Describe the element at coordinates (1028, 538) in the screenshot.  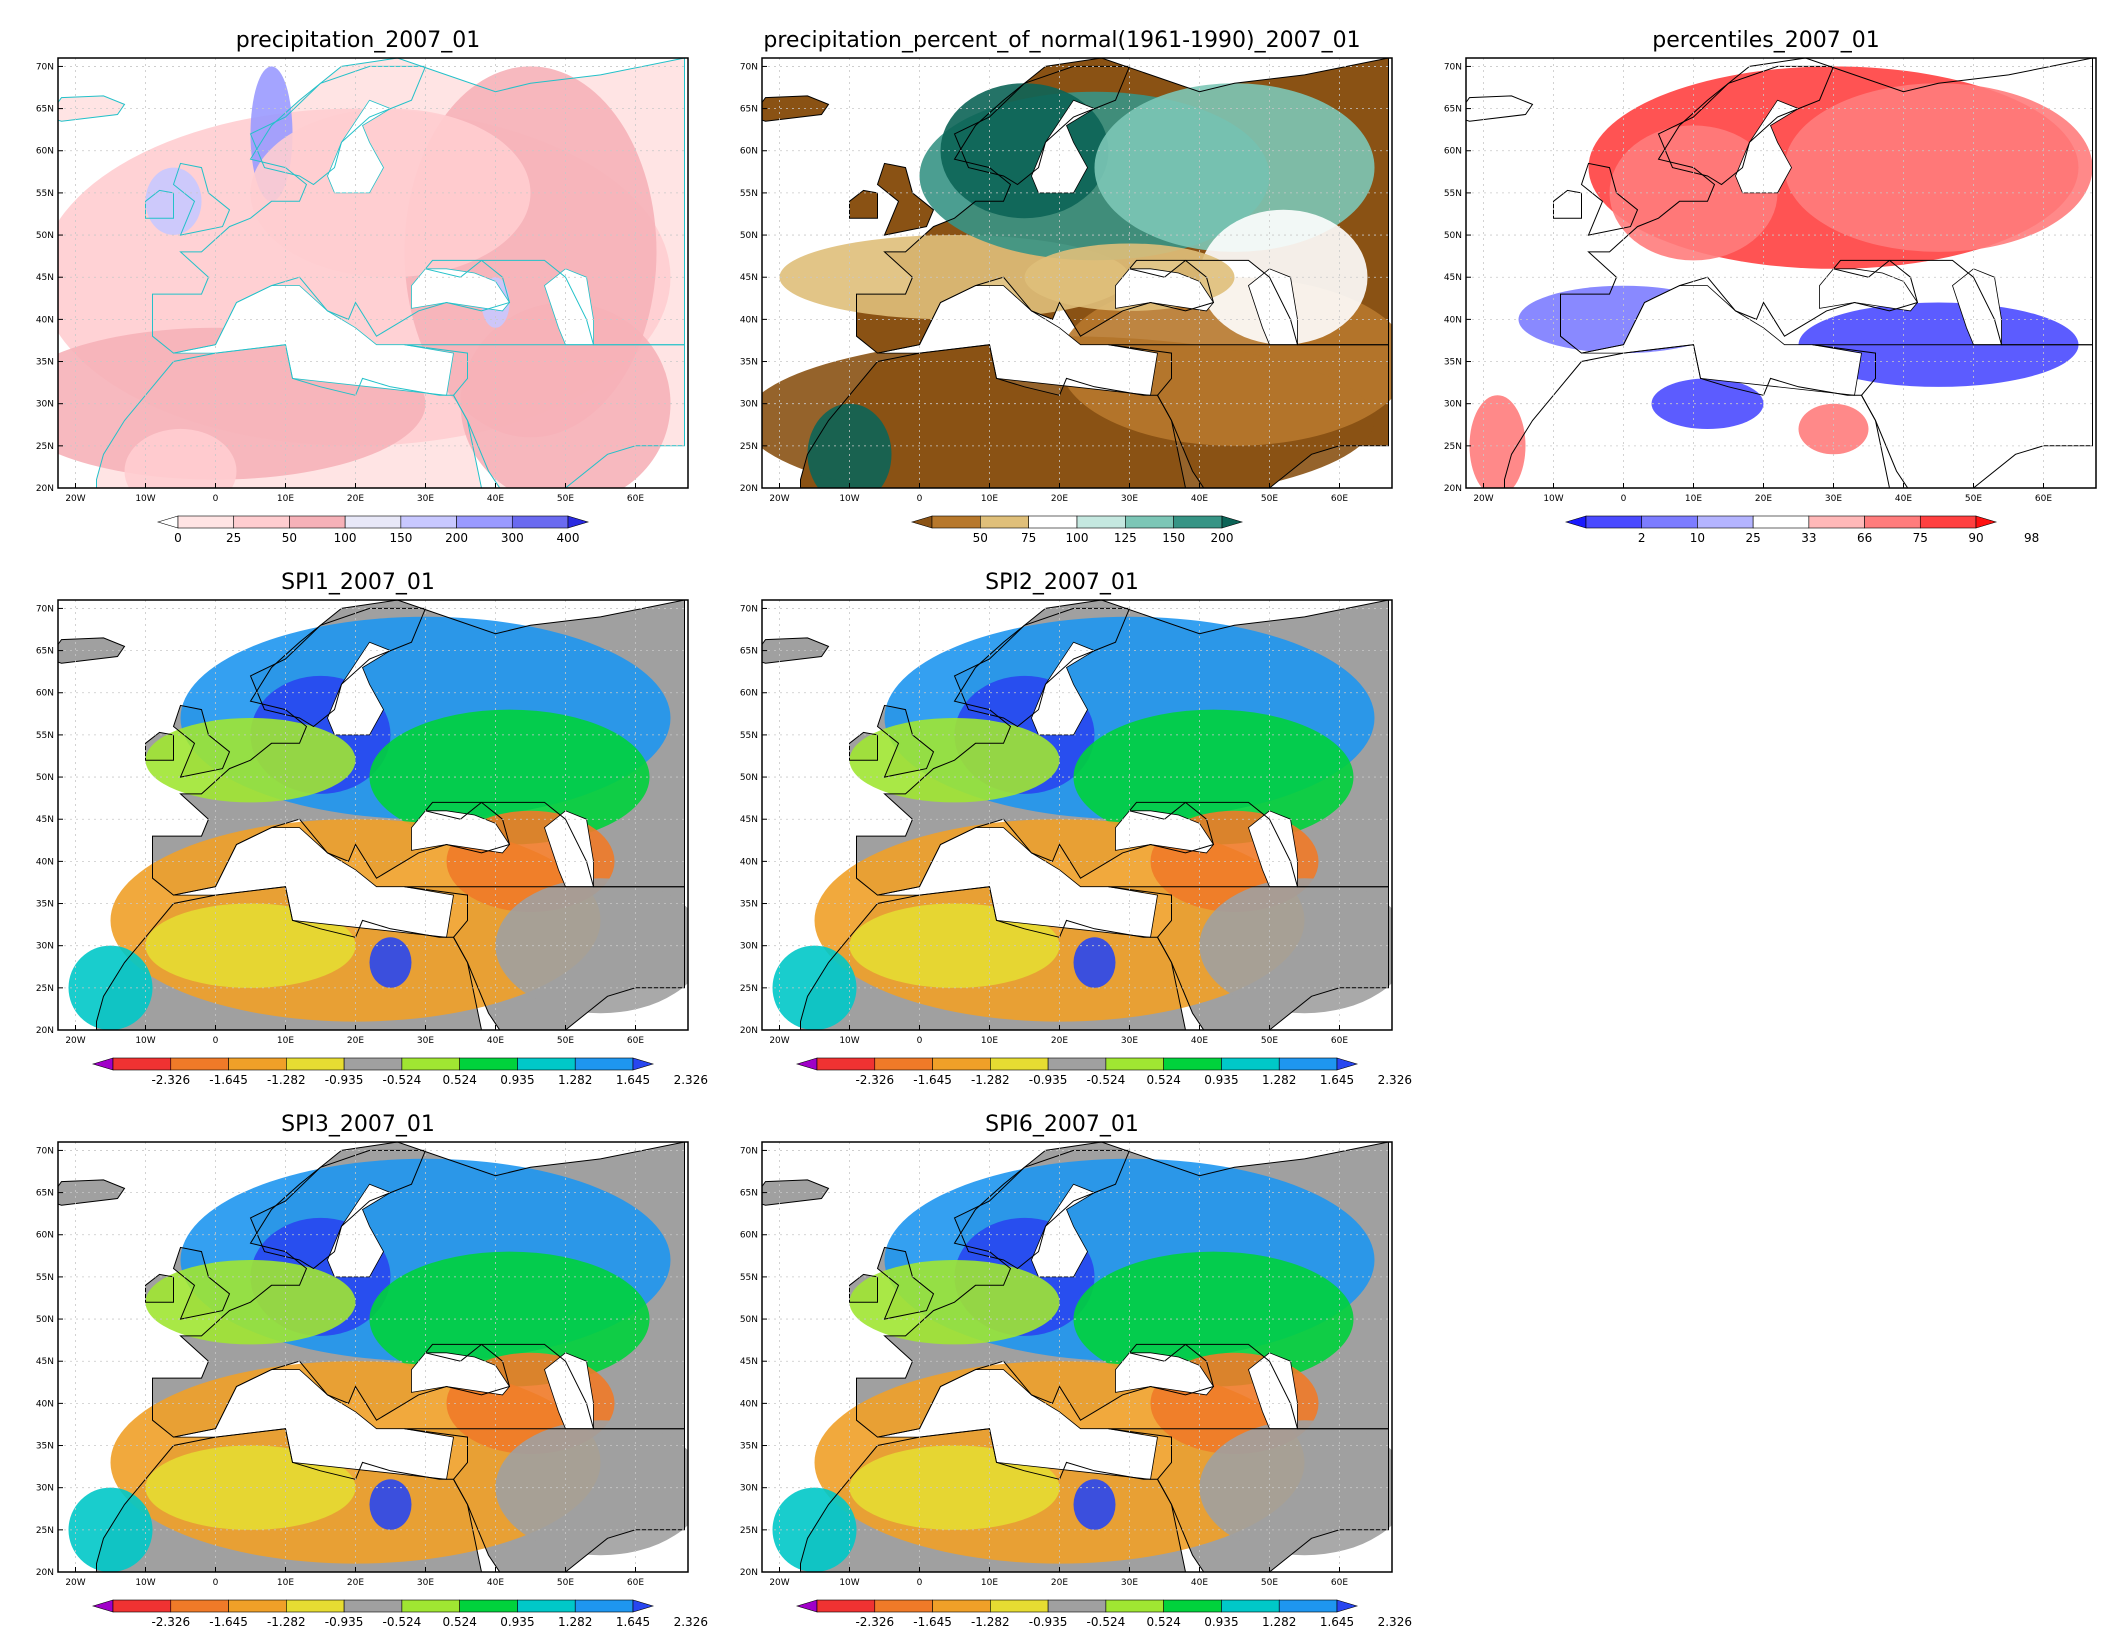
I see `colorbar-label: 75` at that location.